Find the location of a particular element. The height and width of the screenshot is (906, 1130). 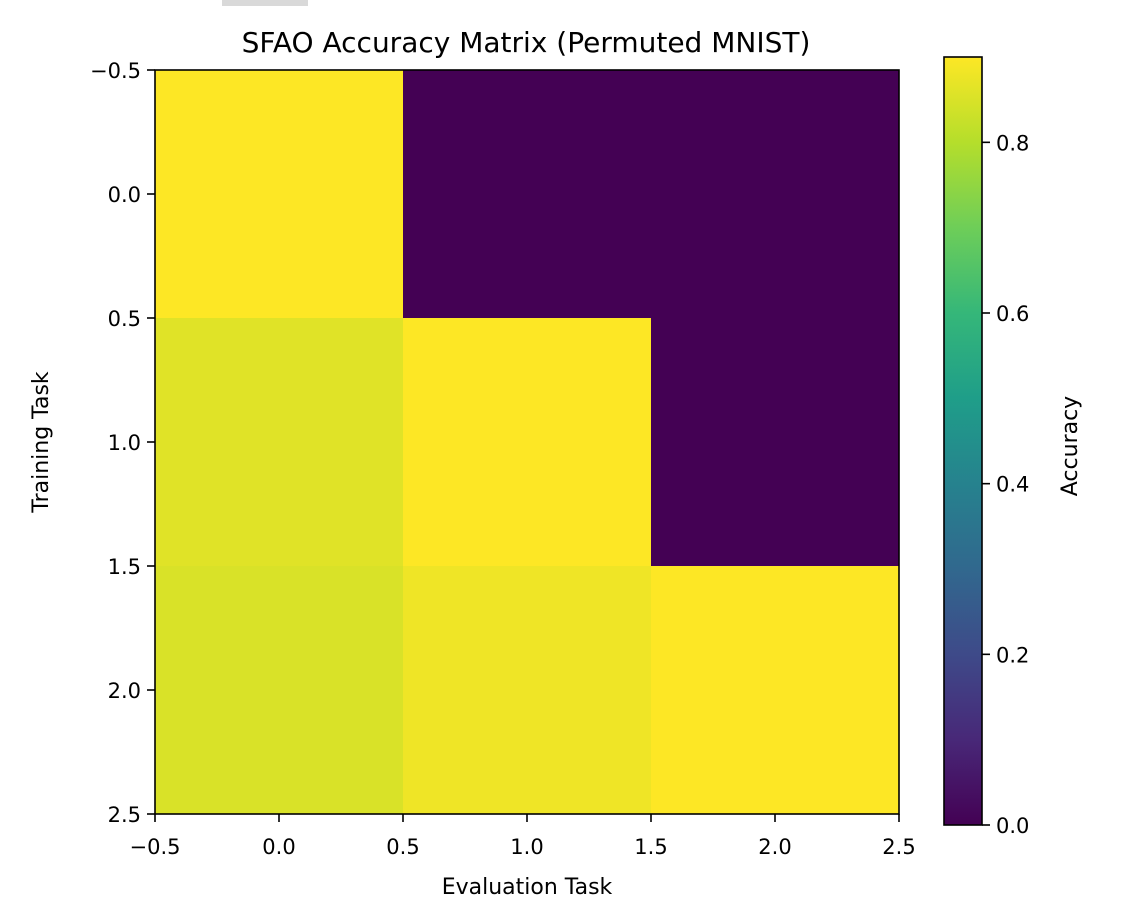

x-tick-label-2: 0.5 is located at coordinates (402, 847).